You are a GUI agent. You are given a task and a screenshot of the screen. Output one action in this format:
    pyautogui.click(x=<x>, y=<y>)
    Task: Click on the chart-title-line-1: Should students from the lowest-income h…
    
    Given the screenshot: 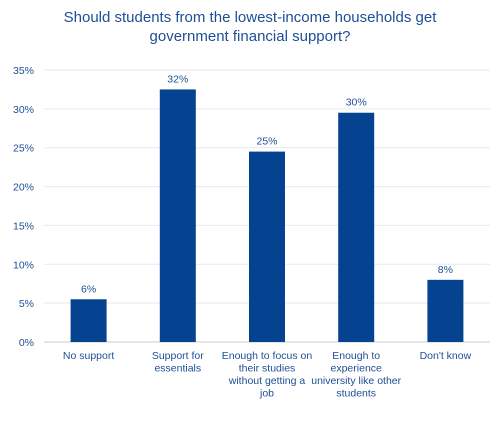 What is the action you would take?
    pyautogui.click(x=251, y=17)
    